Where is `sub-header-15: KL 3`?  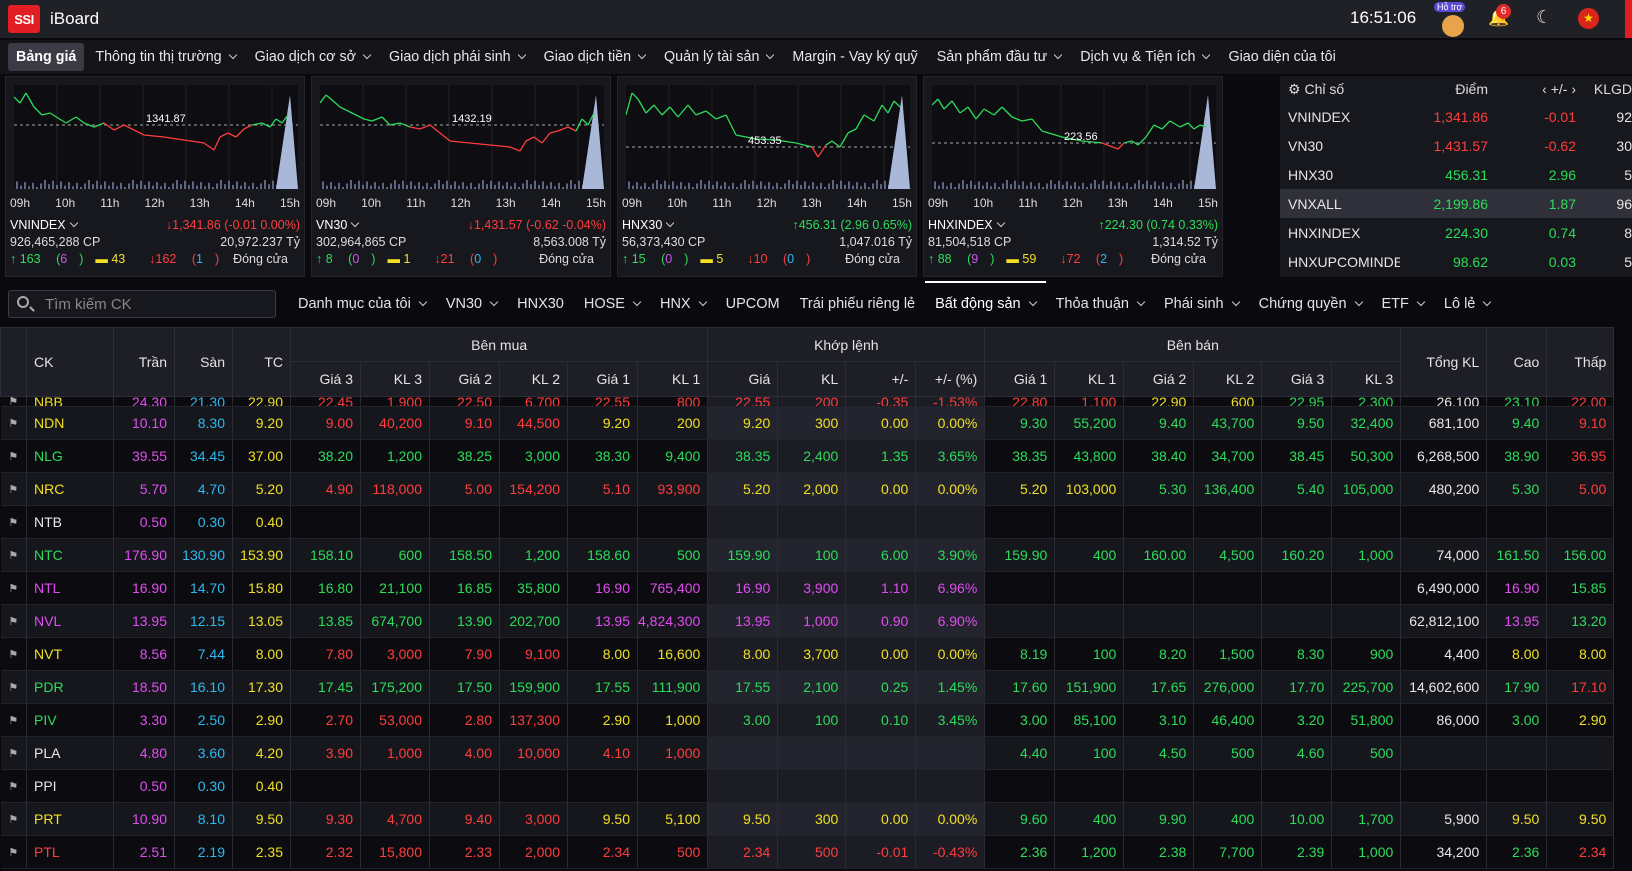
sub-header-15: KL 3 is located at coordinates (1366, 379).